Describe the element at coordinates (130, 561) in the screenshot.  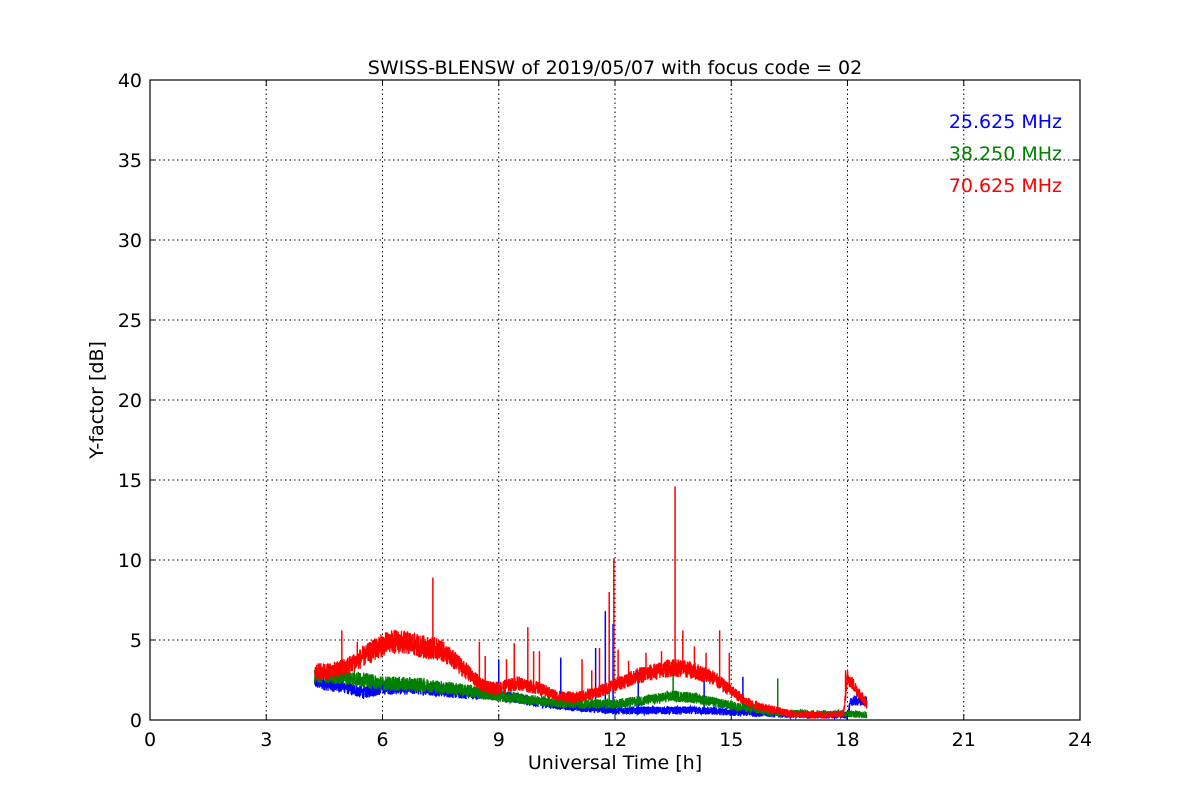
I see `y-tick-label: 10` at that location.